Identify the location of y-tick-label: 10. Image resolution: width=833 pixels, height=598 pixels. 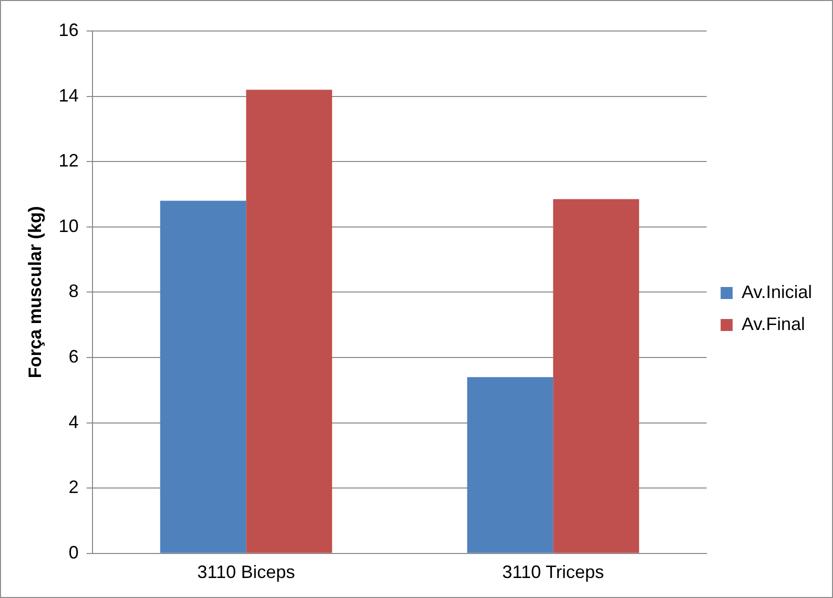
(68, 226).